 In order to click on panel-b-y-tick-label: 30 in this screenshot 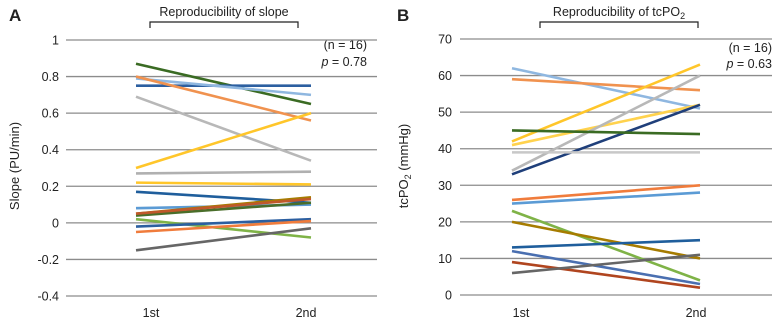, I will do `click(445, 186)`.